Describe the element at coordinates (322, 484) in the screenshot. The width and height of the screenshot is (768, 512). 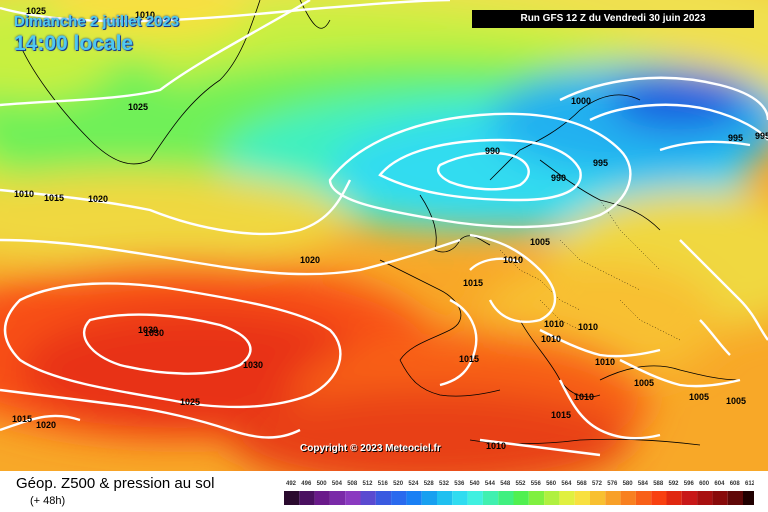
I see `scale-tick-label: 500` at that location.